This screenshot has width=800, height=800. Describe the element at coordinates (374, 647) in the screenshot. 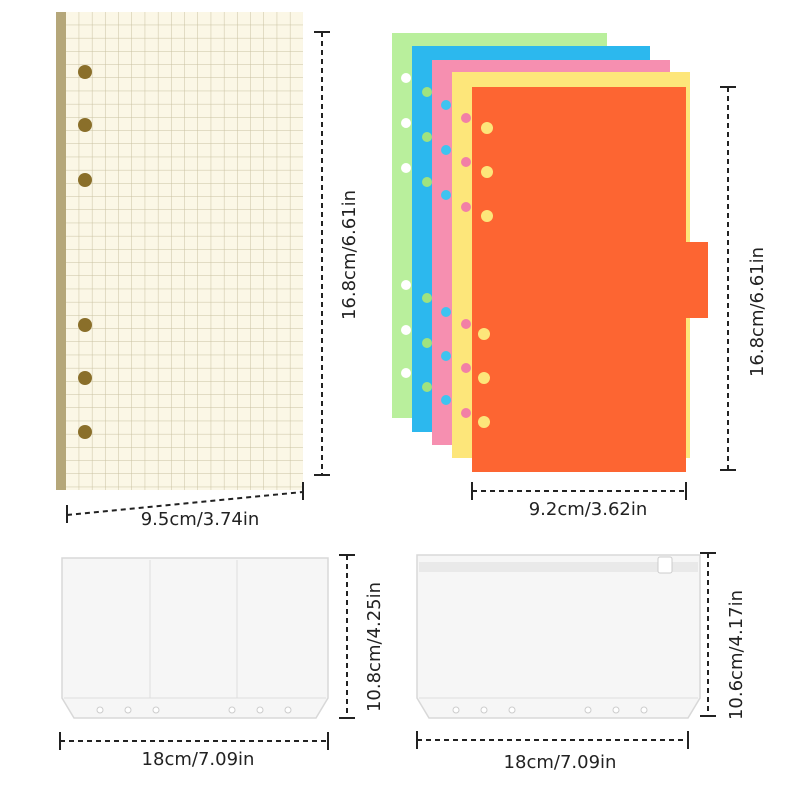

I see `height-label: 10.8cm/4.25in` at that location.